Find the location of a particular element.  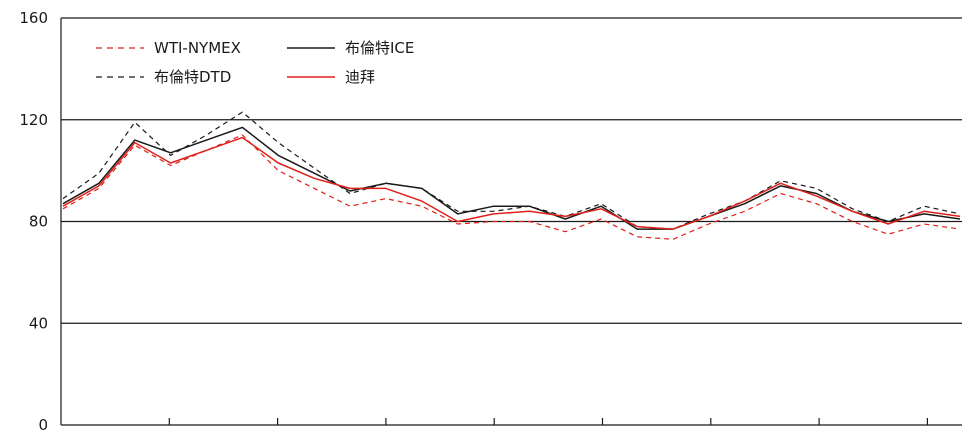

legend-item: 布倫特DTD is located at coordinates (163, 77).